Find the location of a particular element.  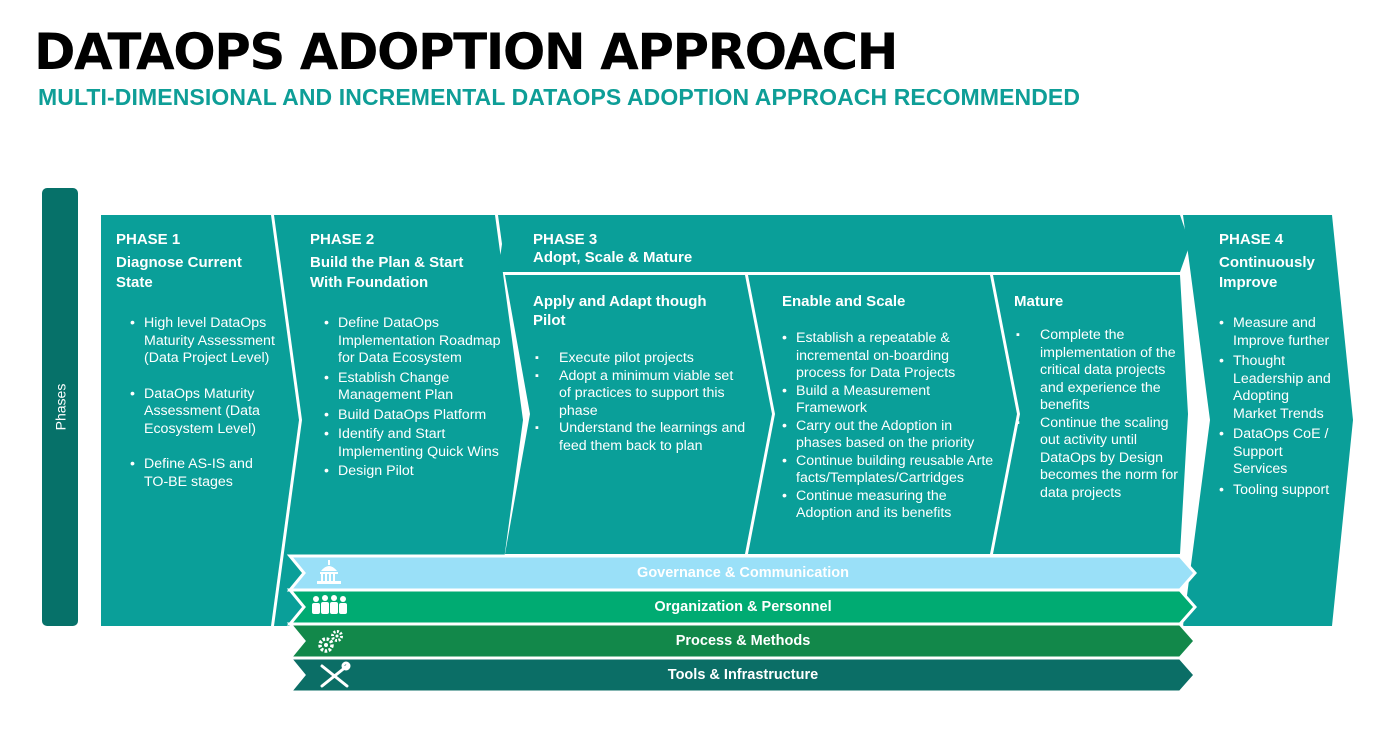

list-item: Establish Change Management Plan is located at coordinates (413, 387).